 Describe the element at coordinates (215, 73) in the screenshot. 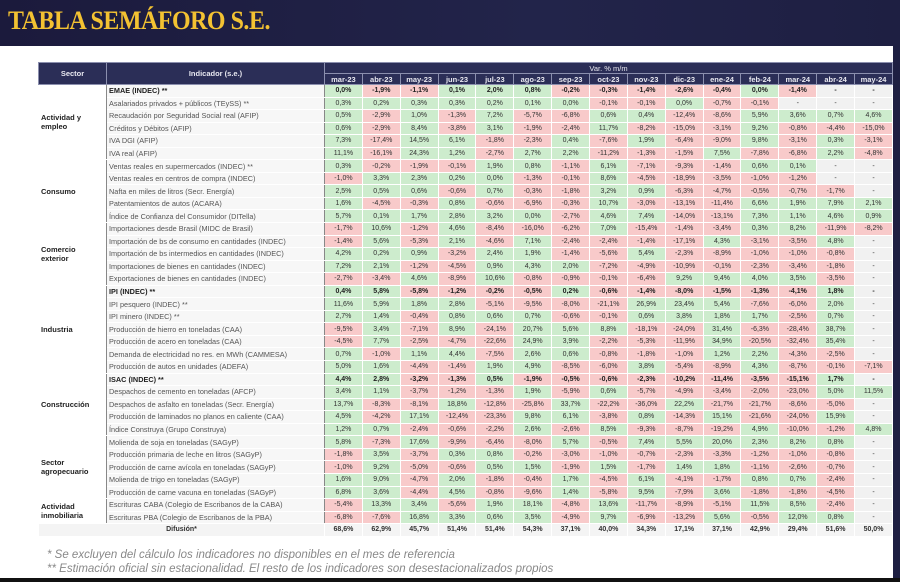

I see `indicador-header: Indicador (s.e.)` at that location.